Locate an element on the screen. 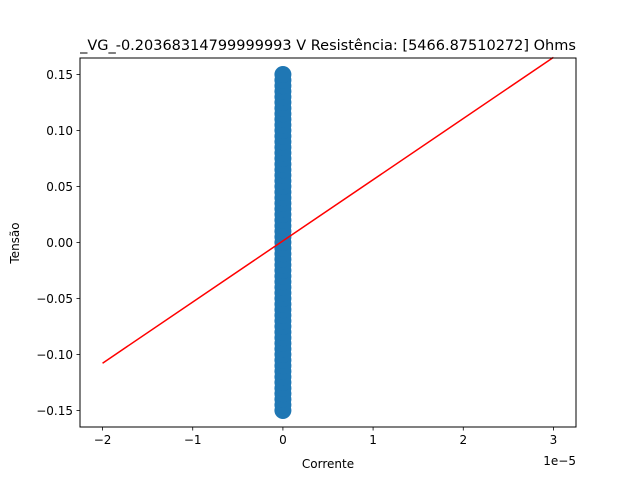 Image resolution: width=640 pixels, height=480 pixels. x-axis: −2 −1 0 1 2 3 is located at coordinates (326, 437).